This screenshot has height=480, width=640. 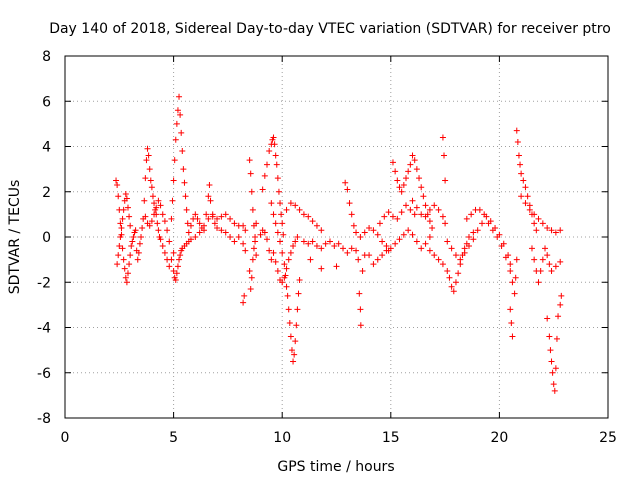 I want to click on y-tick-label: -2, so click(x=44, y=283).